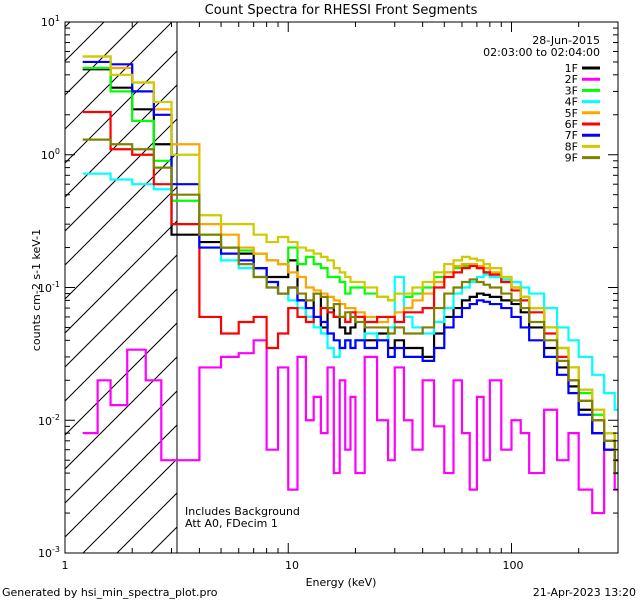 The image size is (640, 600). What do you see at coordinates (541, 52) in the screenshot?
I see `time-range-label: 02:03:00 to 02:04:00` at bounding box center [541, 52].